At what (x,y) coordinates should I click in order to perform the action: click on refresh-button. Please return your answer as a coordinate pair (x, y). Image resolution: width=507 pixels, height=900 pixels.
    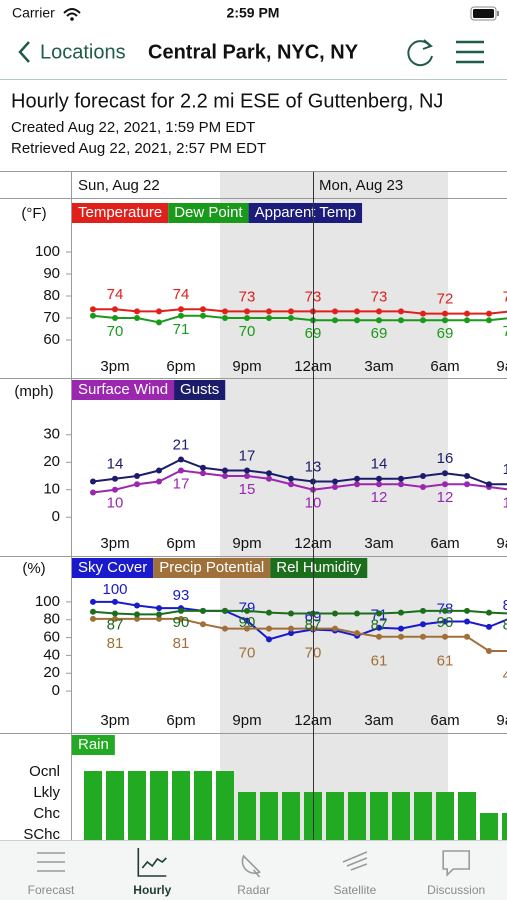
    Looking at the image, I should click on (420, 53).